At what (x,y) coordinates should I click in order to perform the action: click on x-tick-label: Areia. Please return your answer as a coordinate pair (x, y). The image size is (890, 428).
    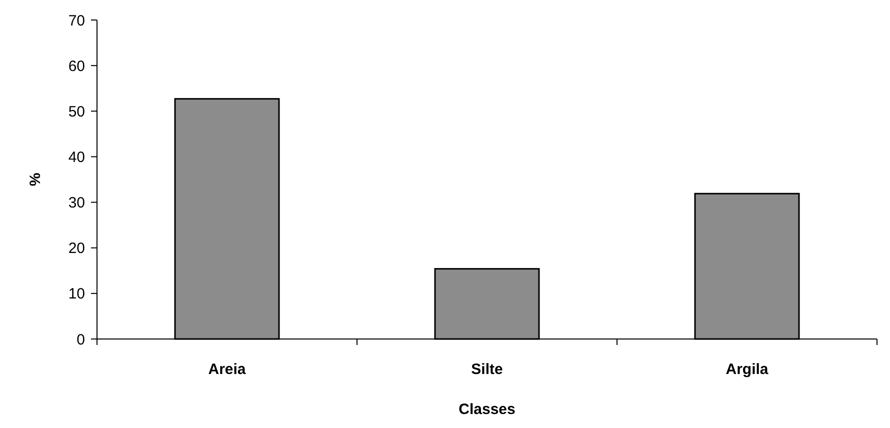
    Looking at the image, I should click on (227, 369).